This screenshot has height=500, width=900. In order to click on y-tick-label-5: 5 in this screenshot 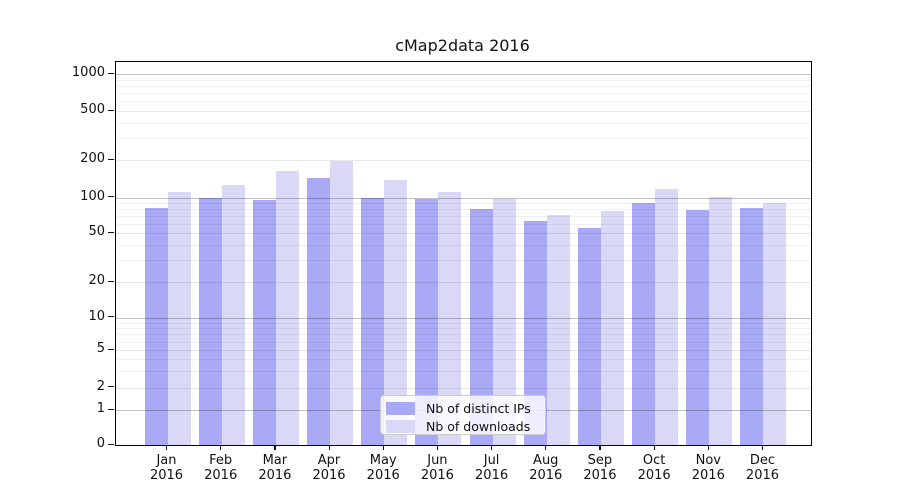, I will do `click(100, 348)`.